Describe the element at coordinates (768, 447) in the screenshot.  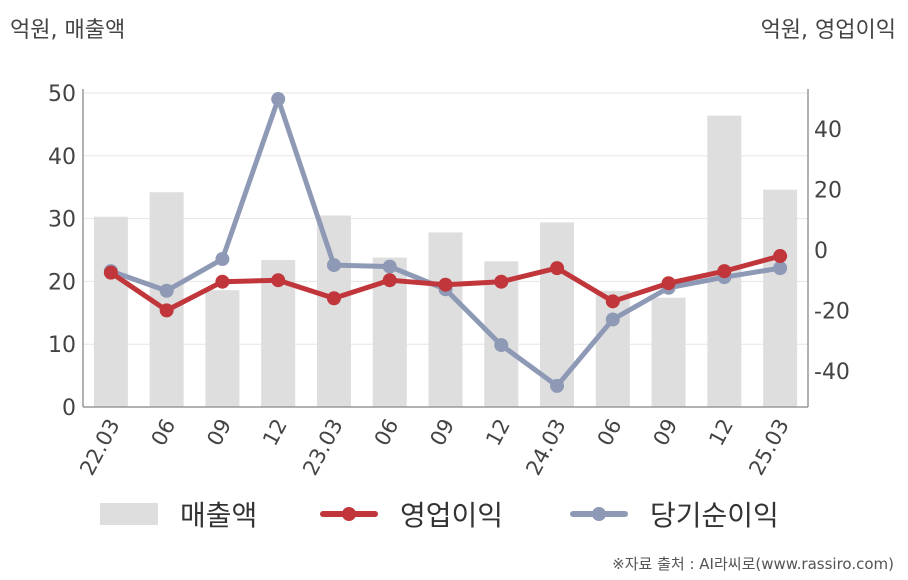
I see `x-tick-label: 25.03` at that location.